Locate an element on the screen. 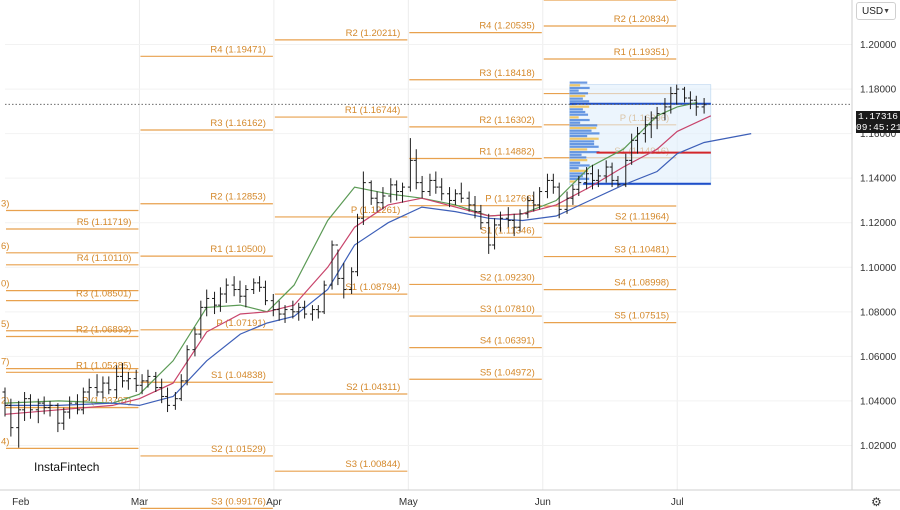 This screenshot has width=900, height=510. chevron-down-icon: ▼ is located at coordinates (887, 11).